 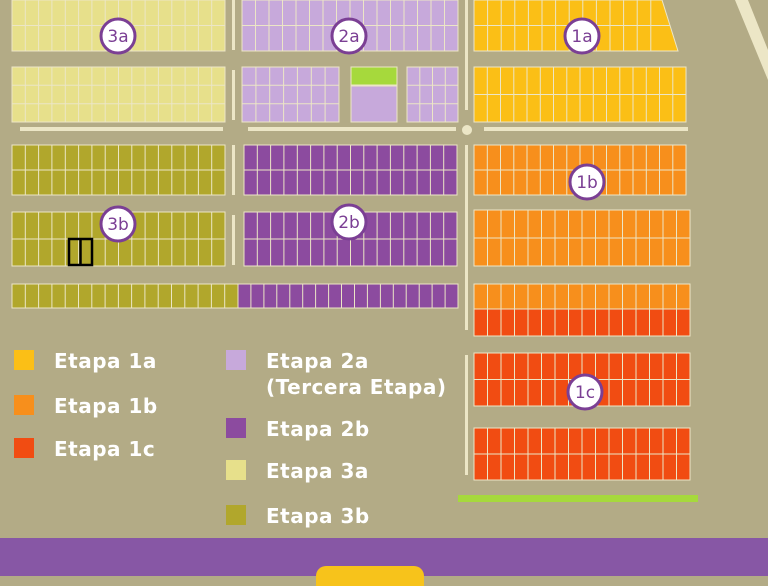 What do you see at coordinates (467, 130) in the screenshot?
I see `roundabout` at bounding box center [467, 130].